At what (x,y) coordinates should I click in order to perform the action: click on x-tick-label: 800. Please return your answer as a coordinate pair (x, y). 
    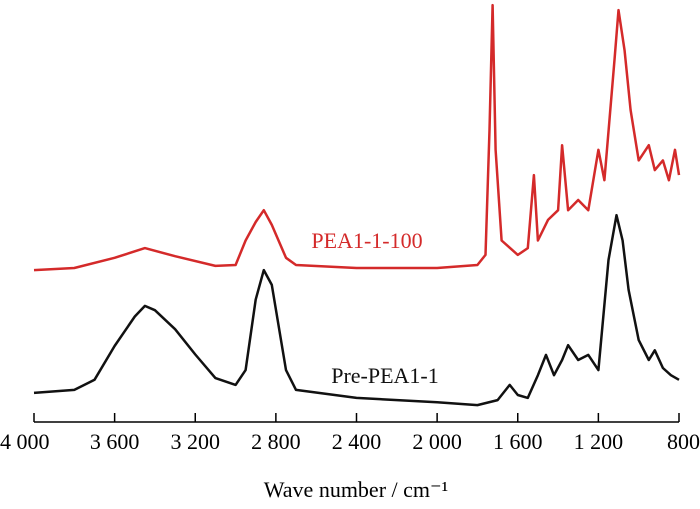
    Looking at the image, I should click on (683, 441).